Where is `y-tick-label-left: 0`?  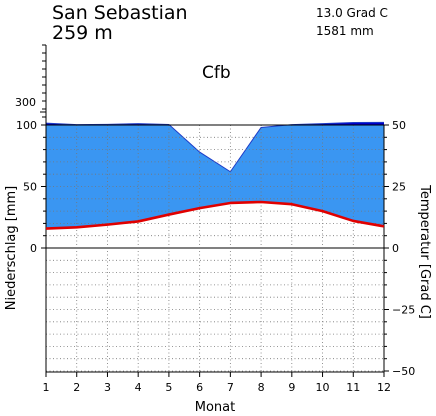
y-tick-label-left: 0 is located at coordinates (33, 248).